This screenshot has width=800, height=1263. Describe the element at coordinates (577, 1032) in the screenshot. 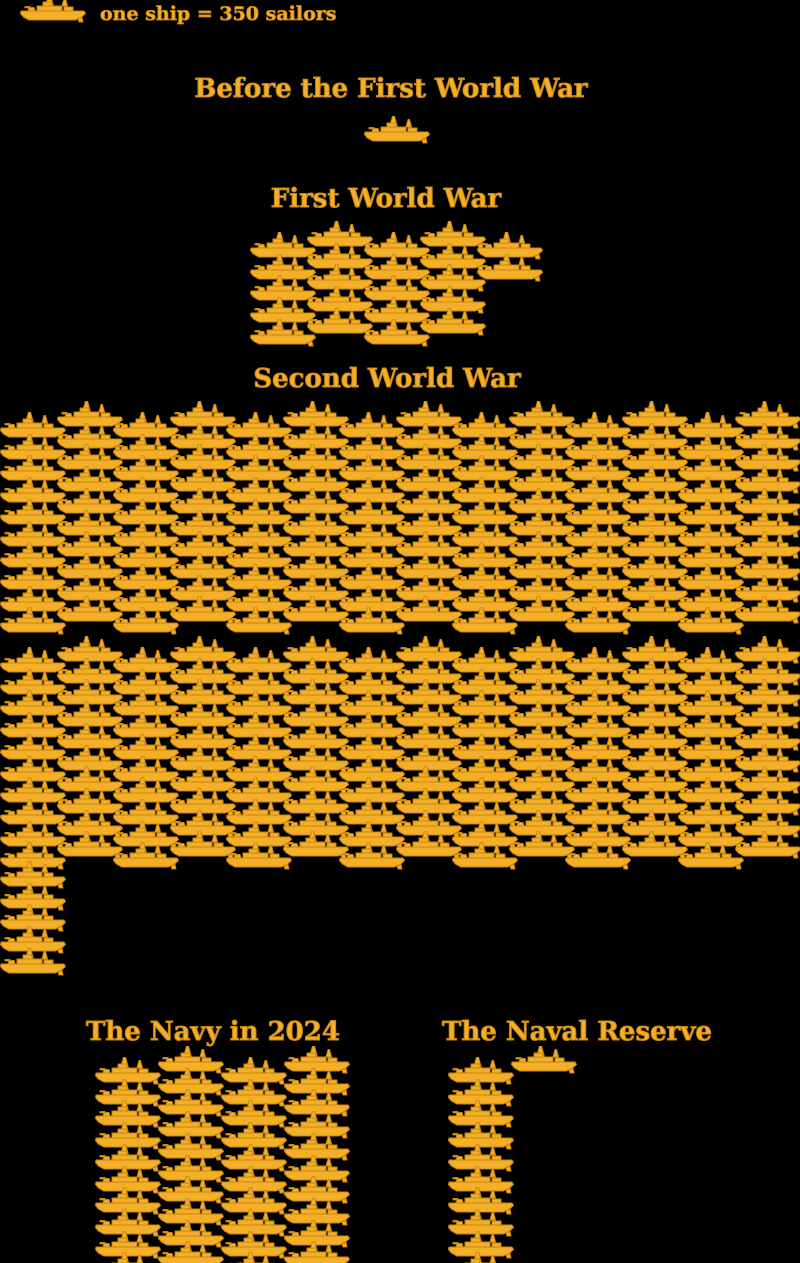

I see `section-title-naval-reserve: The Naval Reserve` at that location.